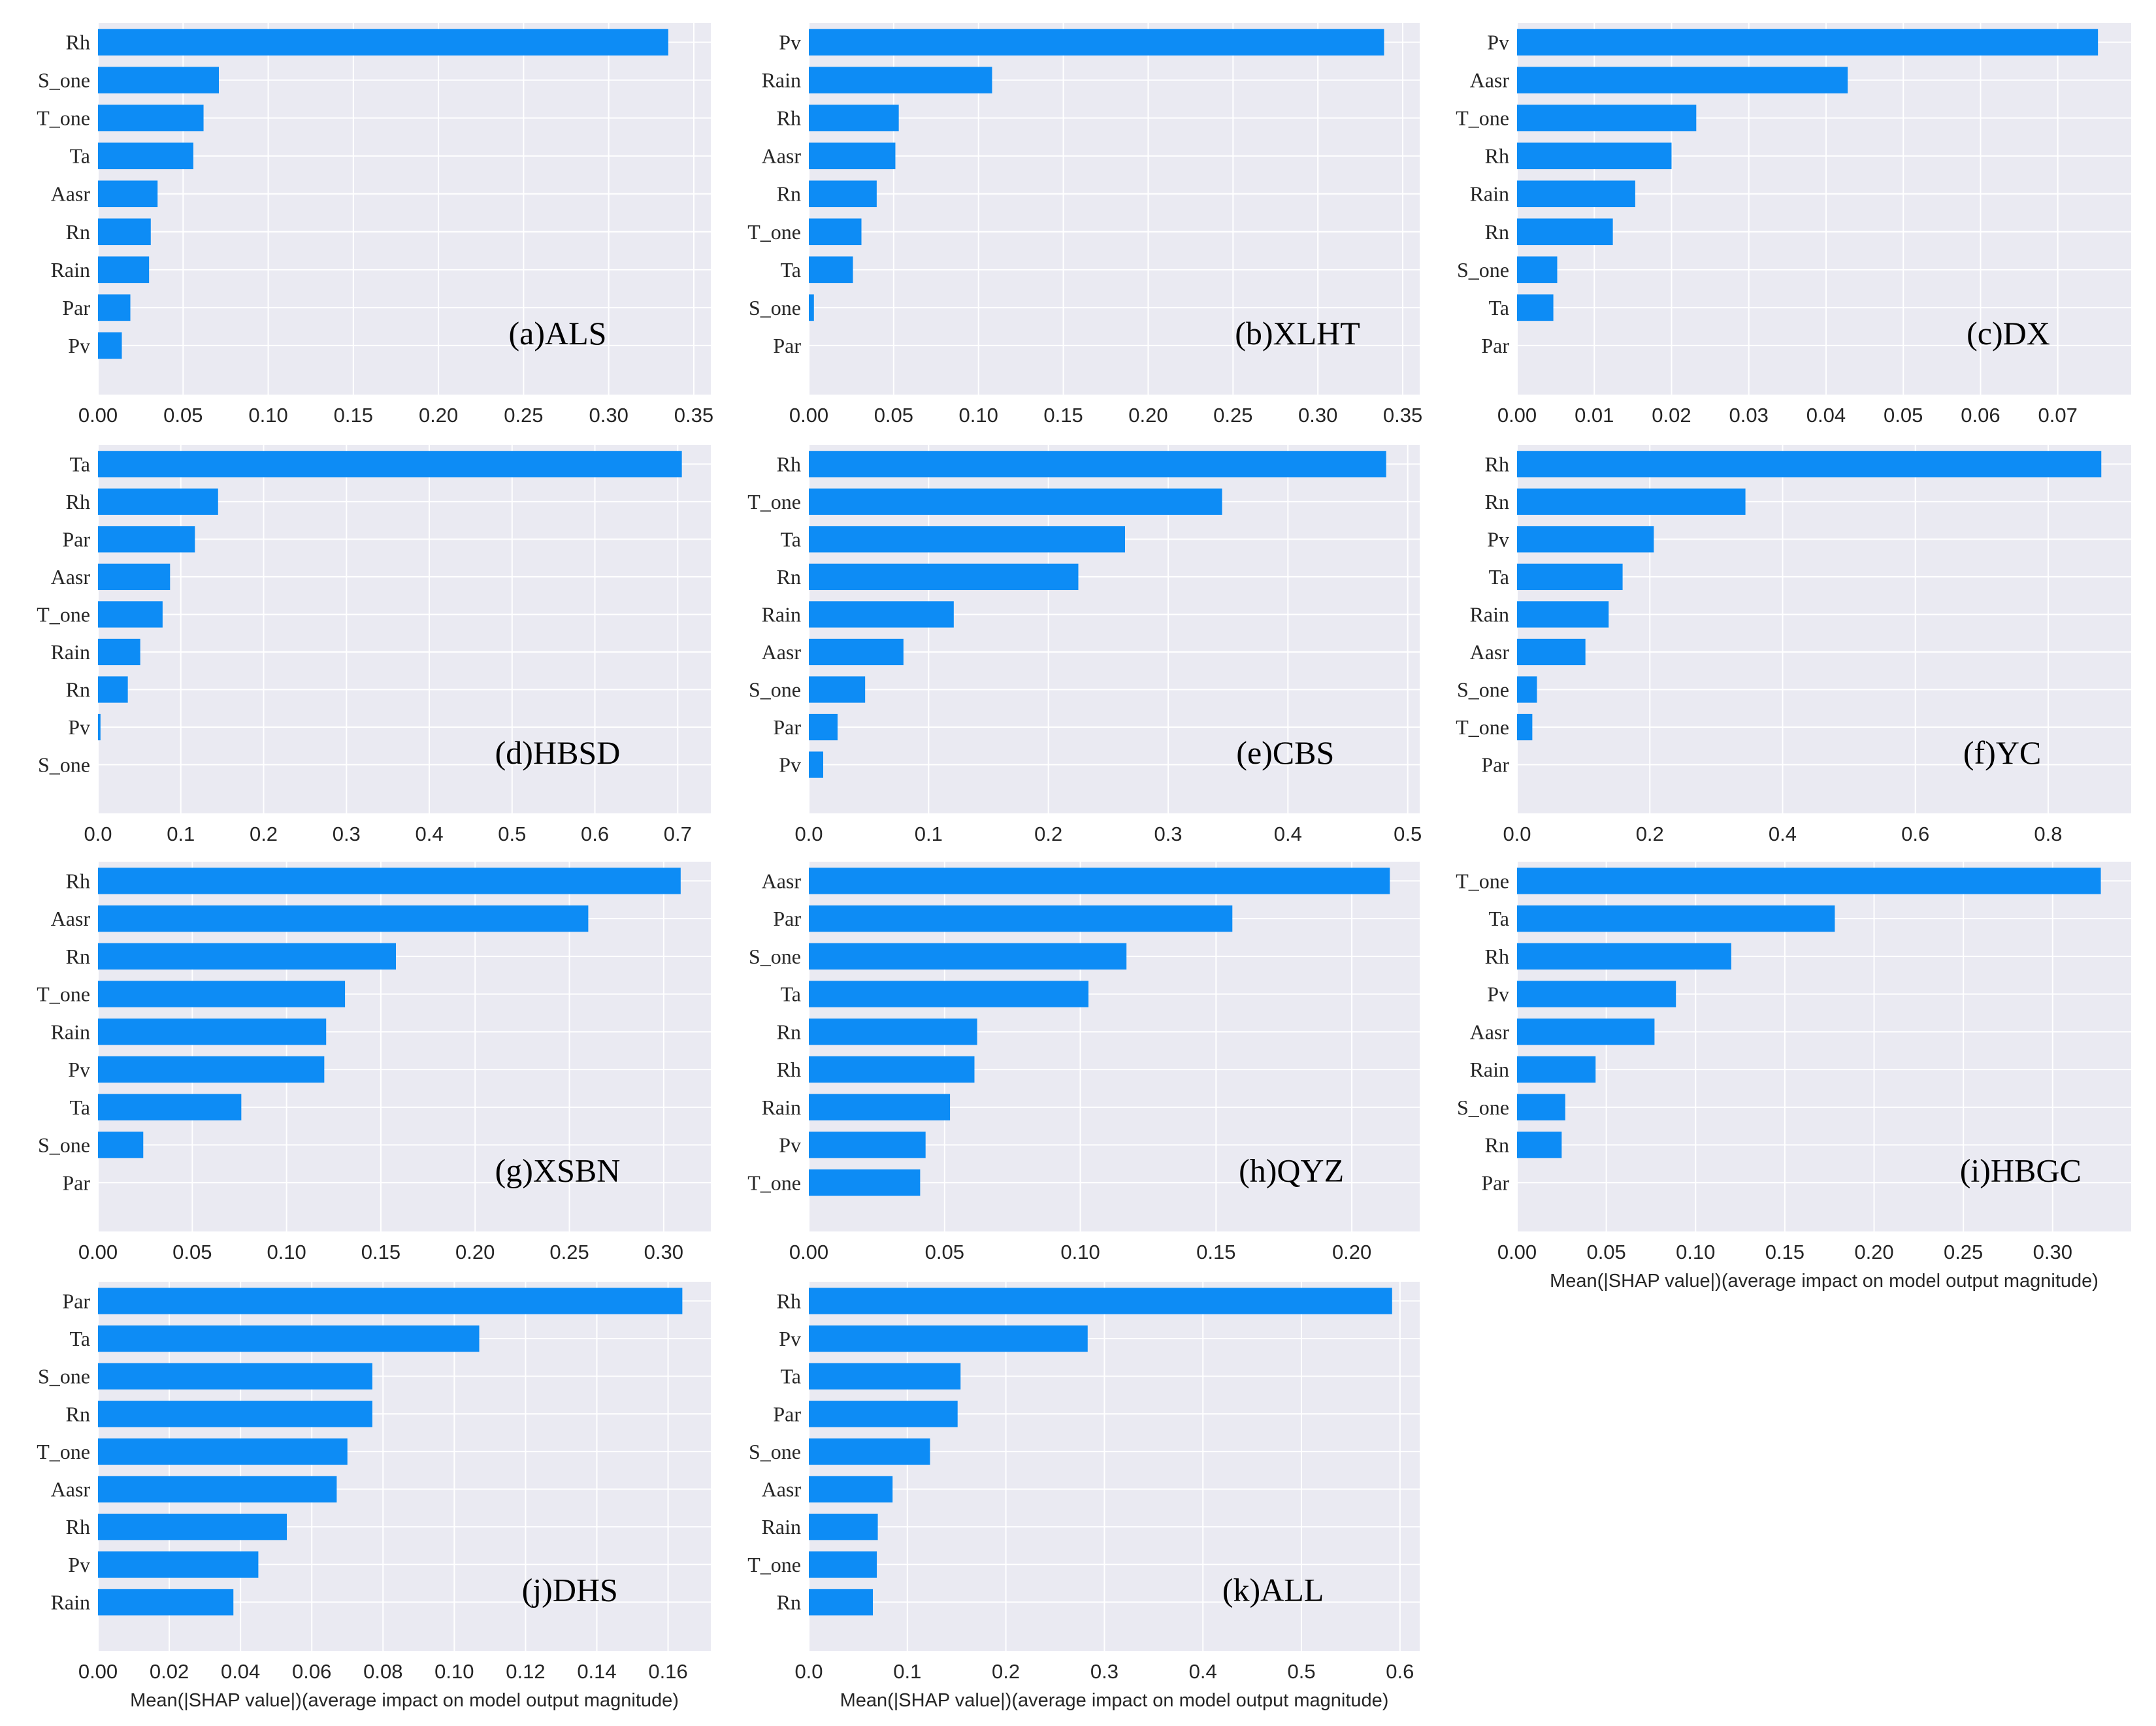 The image size is (2156, 1726). What do you see at coordinates (808, 1671) in the screenshot?
I see `x-tick-label: 0.0` at bounding box center [808, 1671].